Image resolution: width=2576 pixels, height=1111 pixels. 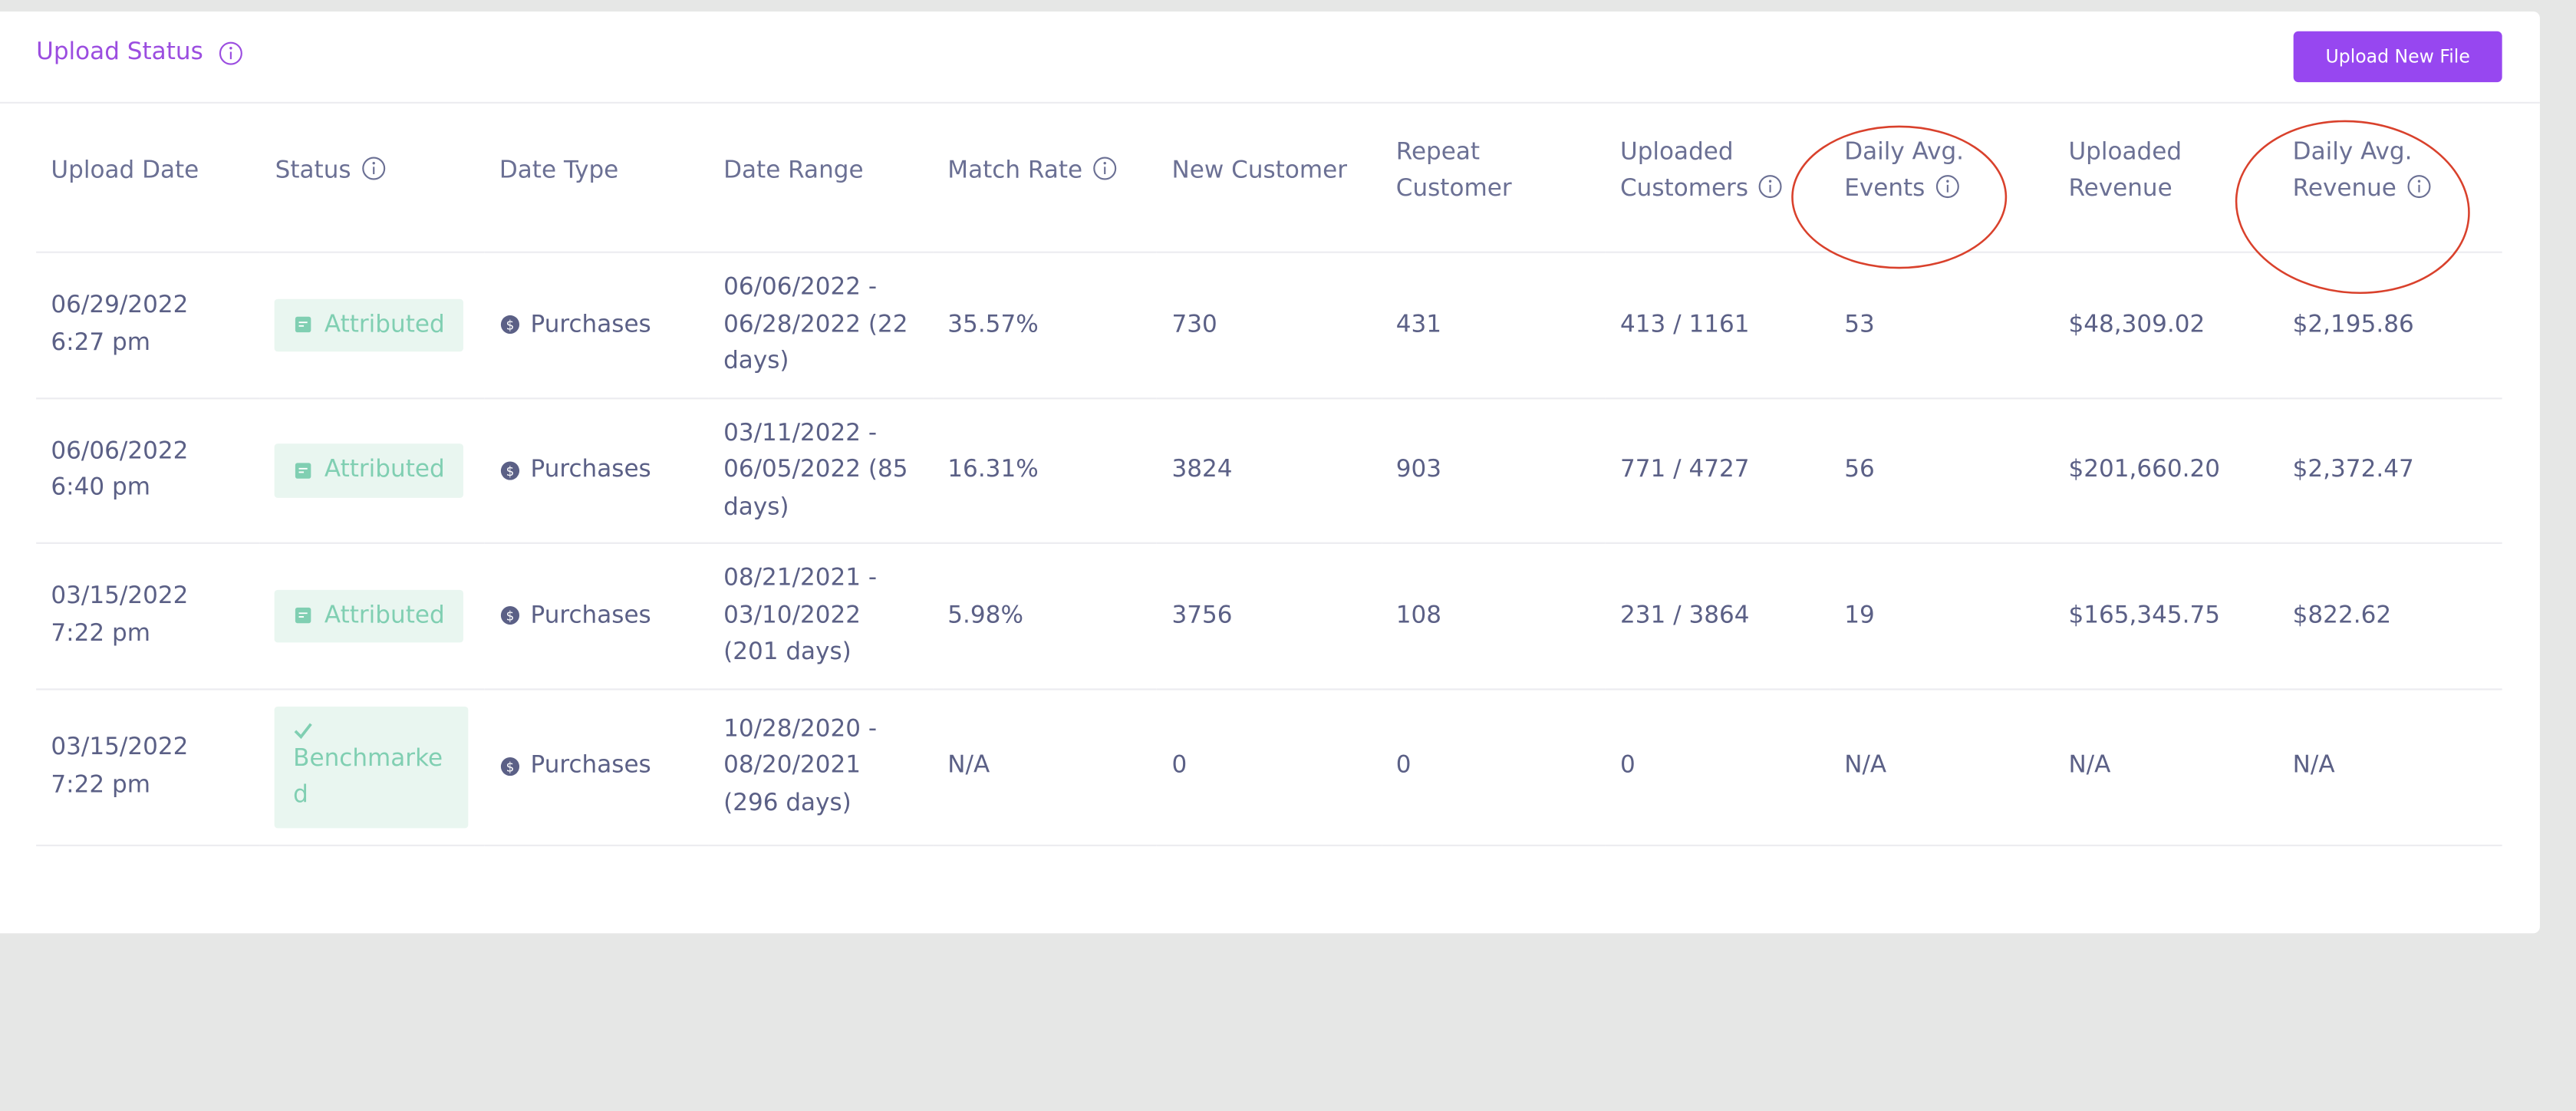 I want to click on cell-text: 903, so click(x=1418, y=470).